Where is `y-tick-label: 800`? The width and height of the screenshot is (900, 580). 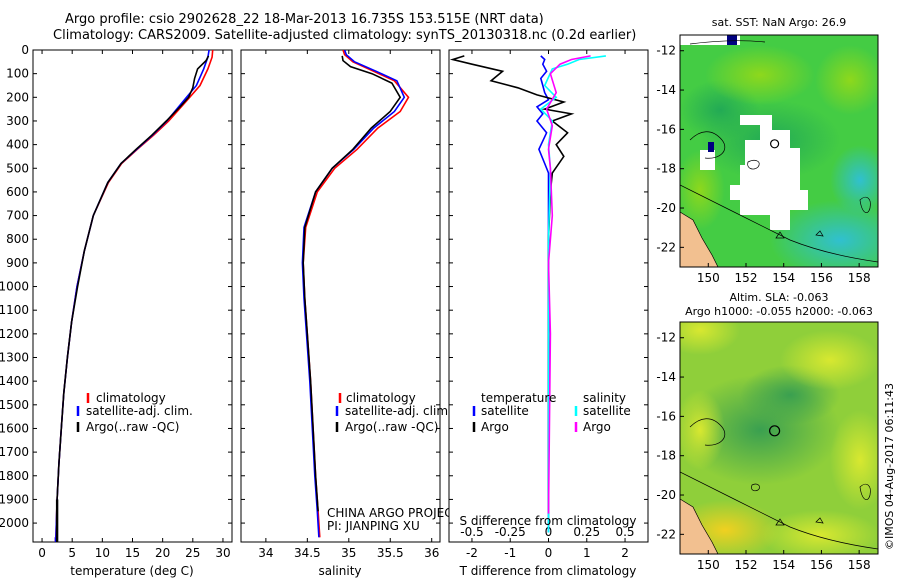 y-tick-label: 800 is located at coordinates (17, 239).